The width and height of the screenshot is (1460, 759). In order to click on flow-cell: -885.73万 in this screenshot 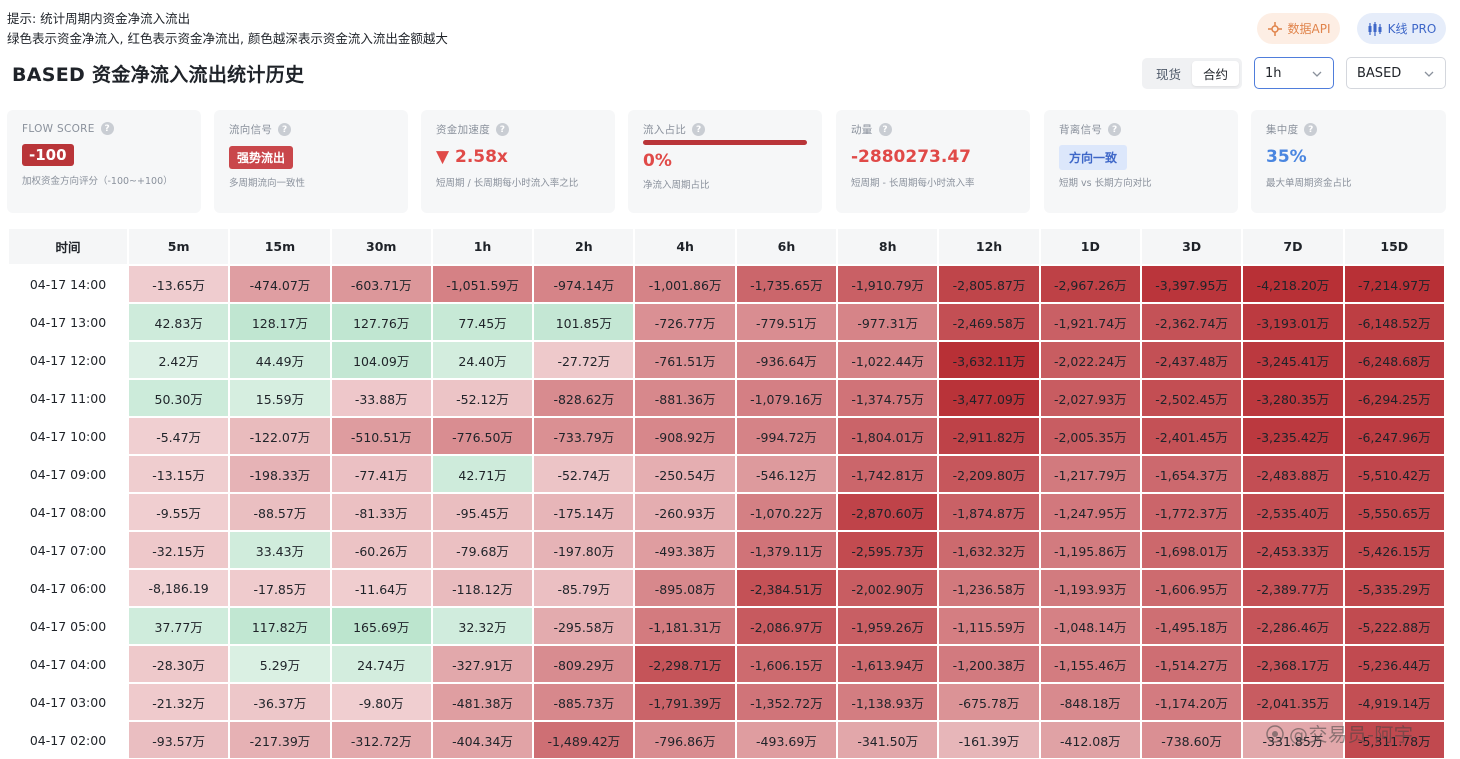, I will do `click(584, 702)`.